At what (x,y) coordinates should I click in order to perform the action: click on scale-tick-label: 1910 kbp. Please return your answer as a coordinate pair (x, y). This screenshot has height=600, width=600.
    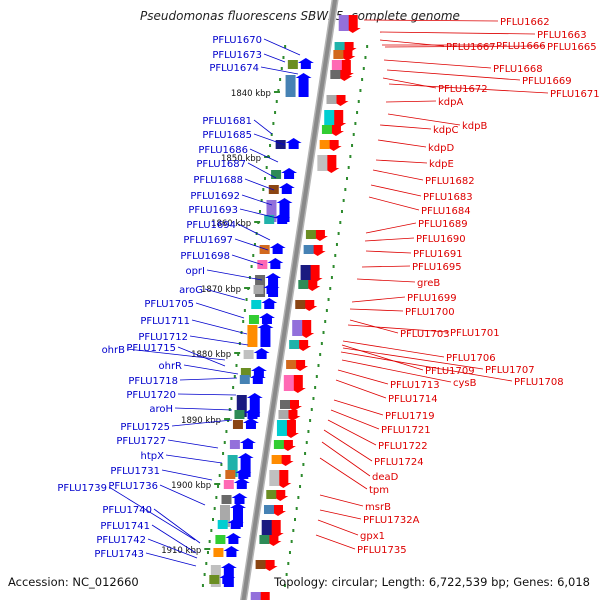
    Looking at the image, I should click on (181, 551).